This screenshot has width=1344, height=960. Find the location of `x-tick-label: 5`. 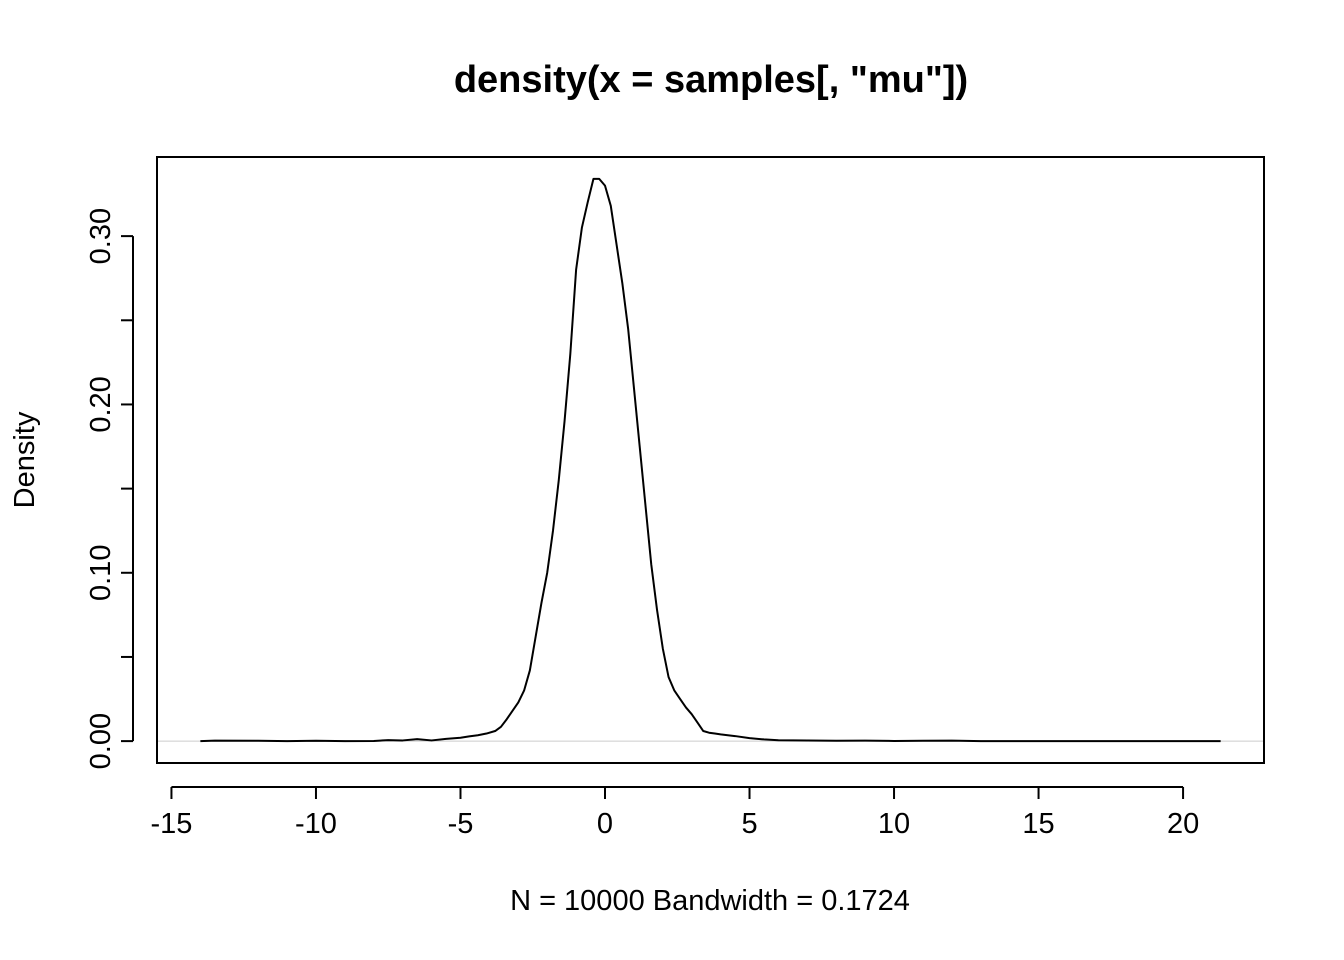

x-tick-label: 5 is located at coordinates (749, 824).